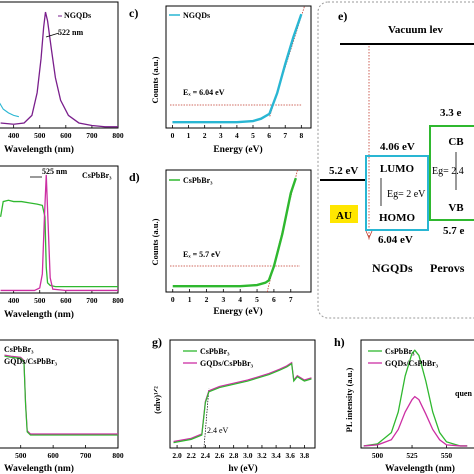 The image size is (474, 474). What do you see at coordinates (59, 69) in the screenshot?
I see `ngqds-pl-line` at bounding box center [59, 69].